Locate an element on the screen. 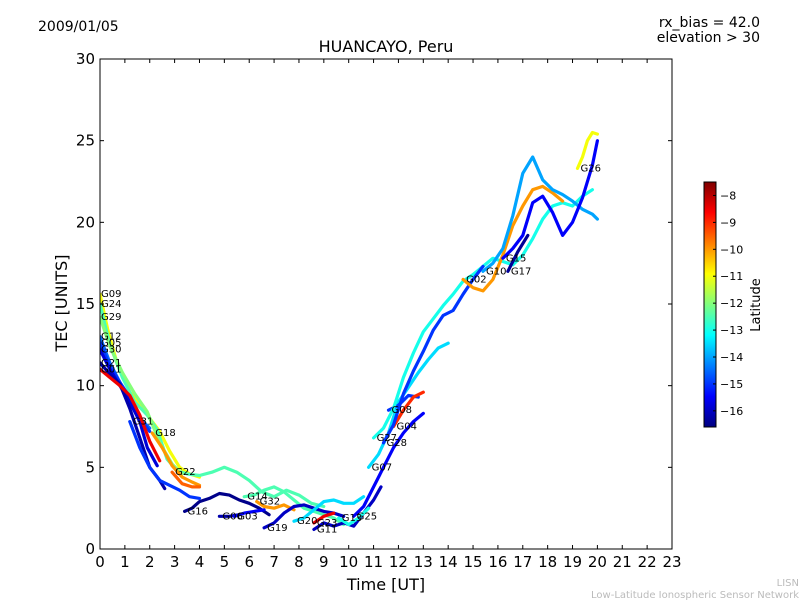 The height and width of the screenshot is (600, 800). y-tick-label: 10 is located at coordinates (85, 386).